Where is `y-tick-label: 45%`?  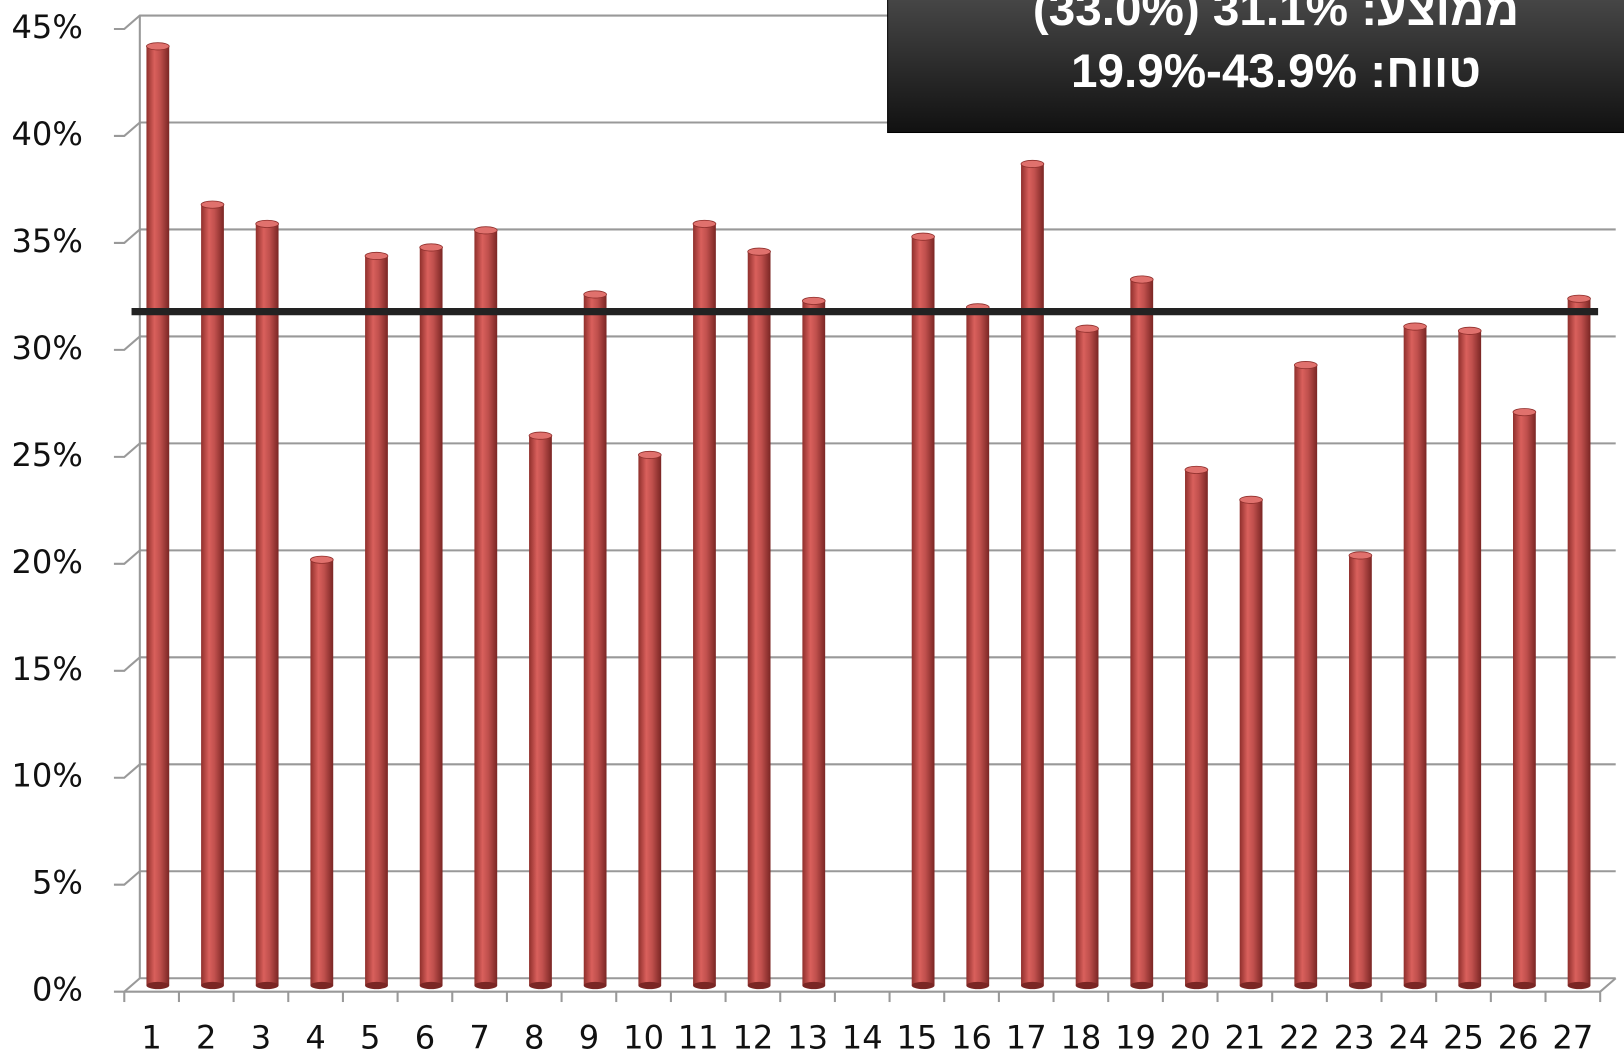 y-tick-label: 45% is located at coordinates (47, 27).